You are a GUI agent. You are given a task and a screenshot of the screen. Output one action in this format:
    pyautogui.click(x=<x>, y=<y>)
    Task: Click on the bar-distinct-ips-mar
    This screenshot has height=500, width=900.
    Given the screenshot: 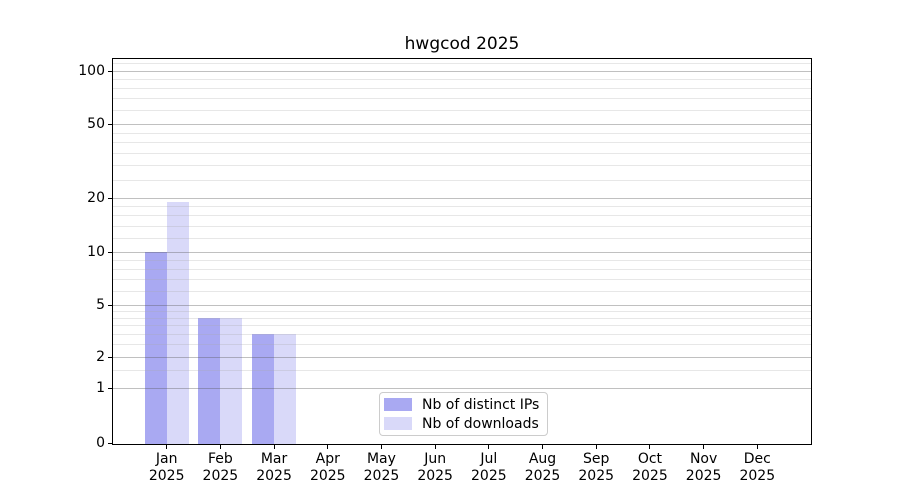 What is the action you would take?
    pyautogui.click(x=263, y=388)
    